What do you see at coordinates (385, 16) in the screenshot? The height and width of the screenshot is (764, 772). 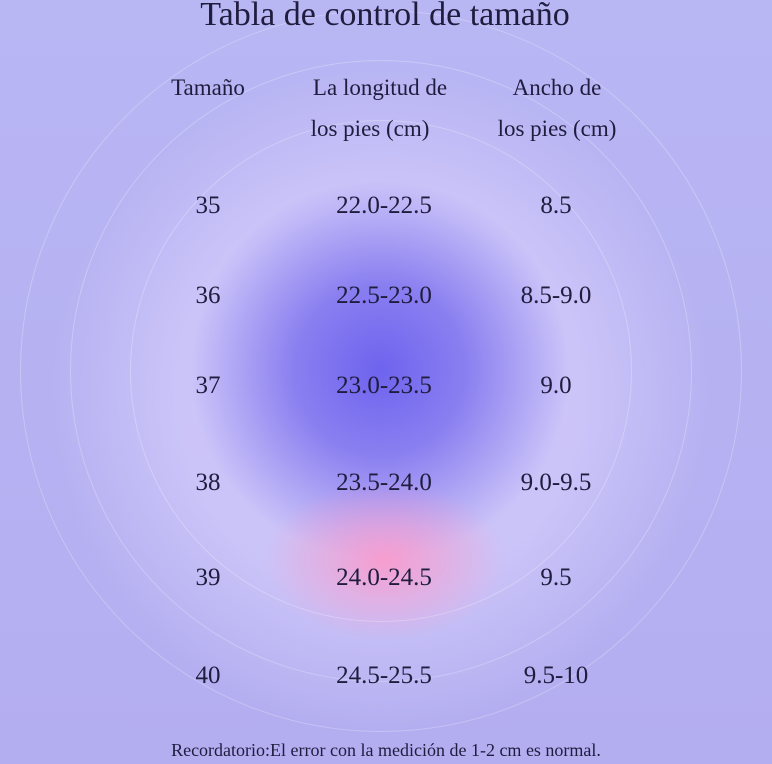 I see `page-title: Tabla de control de tamaño` at bounding box center [385, 16].